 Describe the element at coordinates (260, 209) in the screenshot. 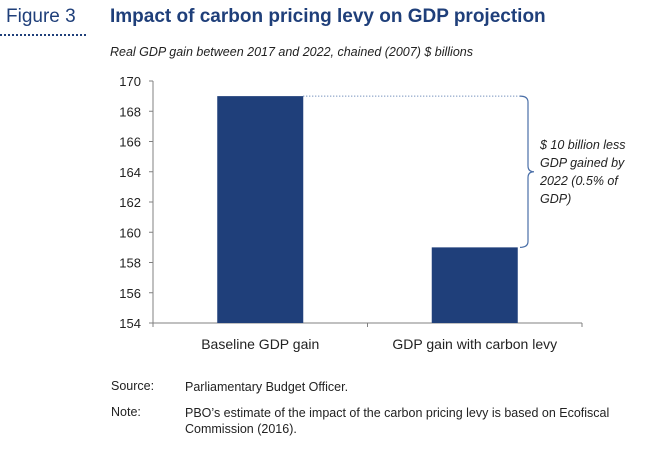

I see `bar-baseline` at that location.